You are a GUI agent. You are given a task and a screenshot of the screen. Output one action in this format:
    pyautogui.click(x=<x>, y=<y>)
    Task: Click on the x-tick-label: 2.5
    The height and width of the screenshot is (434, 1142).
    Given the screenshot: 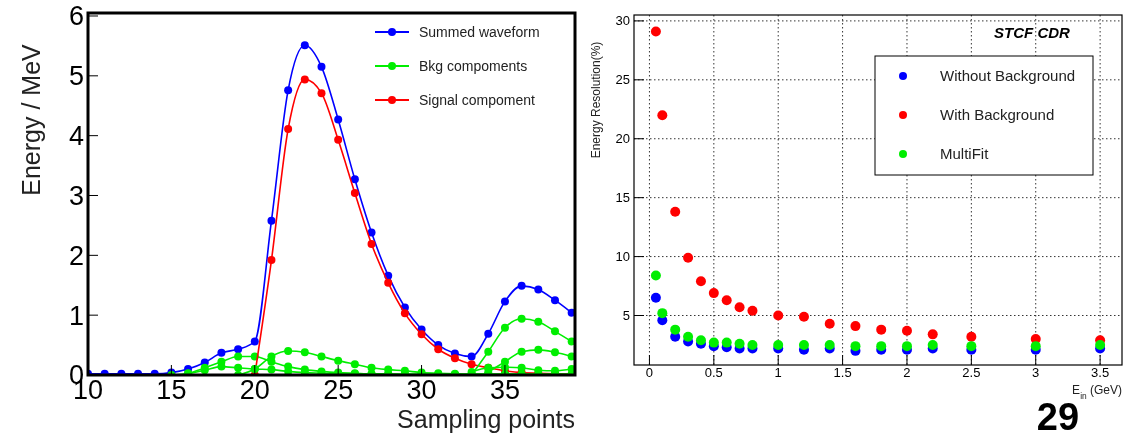 What is the action you would take?
    pyautogui.click(x=971, y=372)
    